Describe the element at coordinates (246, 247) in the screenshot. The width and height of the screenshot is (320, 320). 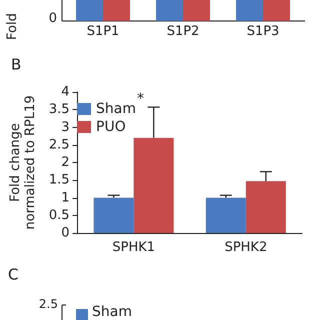
I see `x-tick-label: SPHK2` at that location.